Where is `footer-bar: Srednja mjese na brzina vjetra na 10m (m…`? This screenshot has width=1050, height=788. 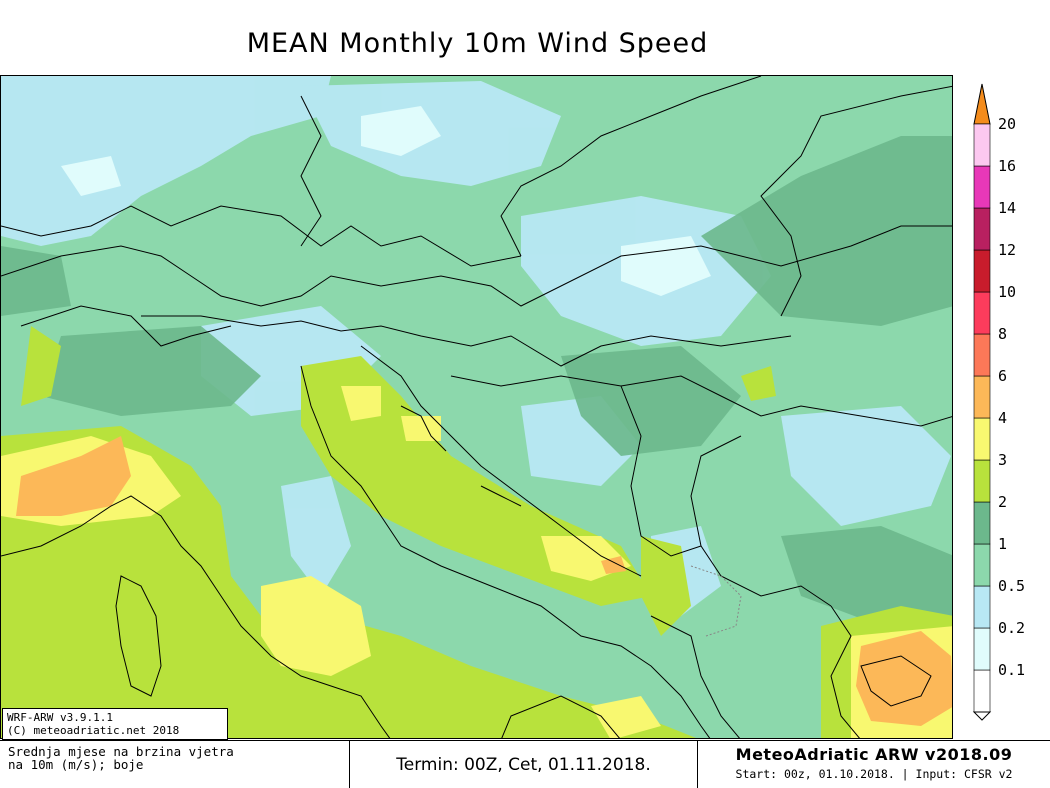 footer-bar: Srednja mjese na brzina vjetra na 10m (m… is located at coordinates (525, 764).